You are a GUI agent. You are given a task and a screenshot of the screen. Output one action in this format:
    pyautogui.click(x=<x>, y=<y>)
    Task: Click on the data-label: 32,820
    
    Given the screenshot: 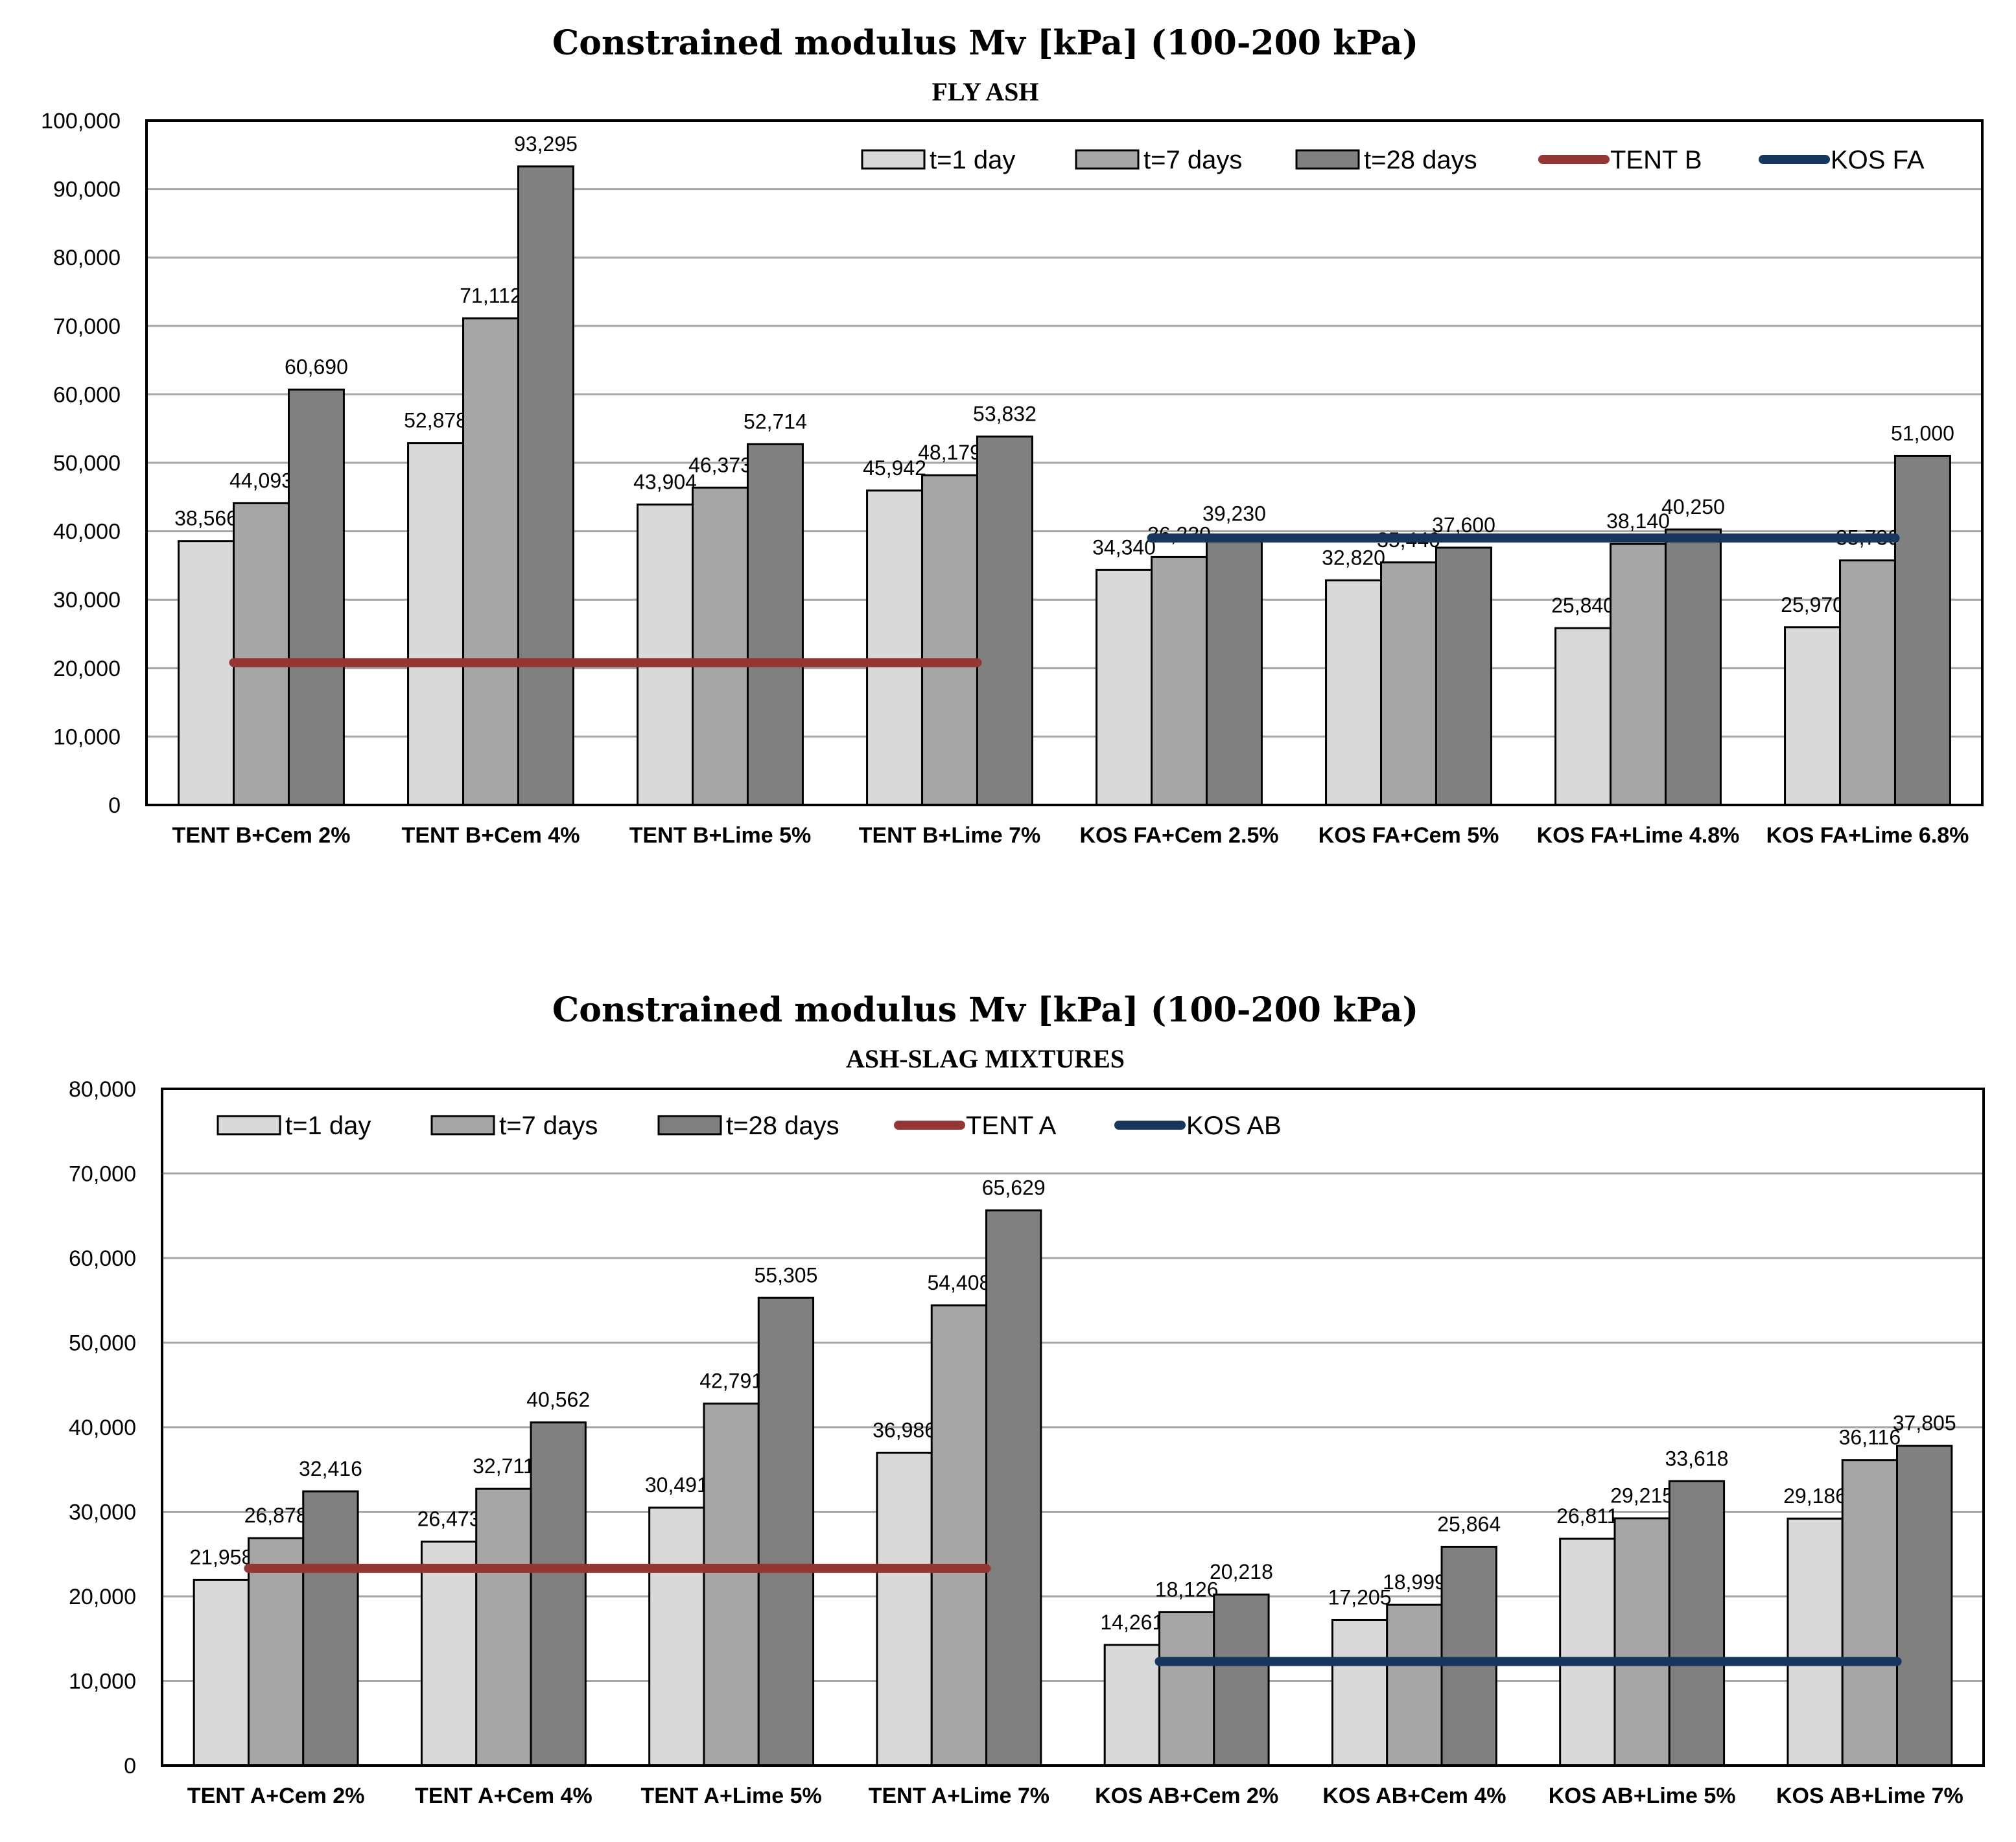 What is the action you would take?
    pyautogui.click(x=1354, y=557)
    